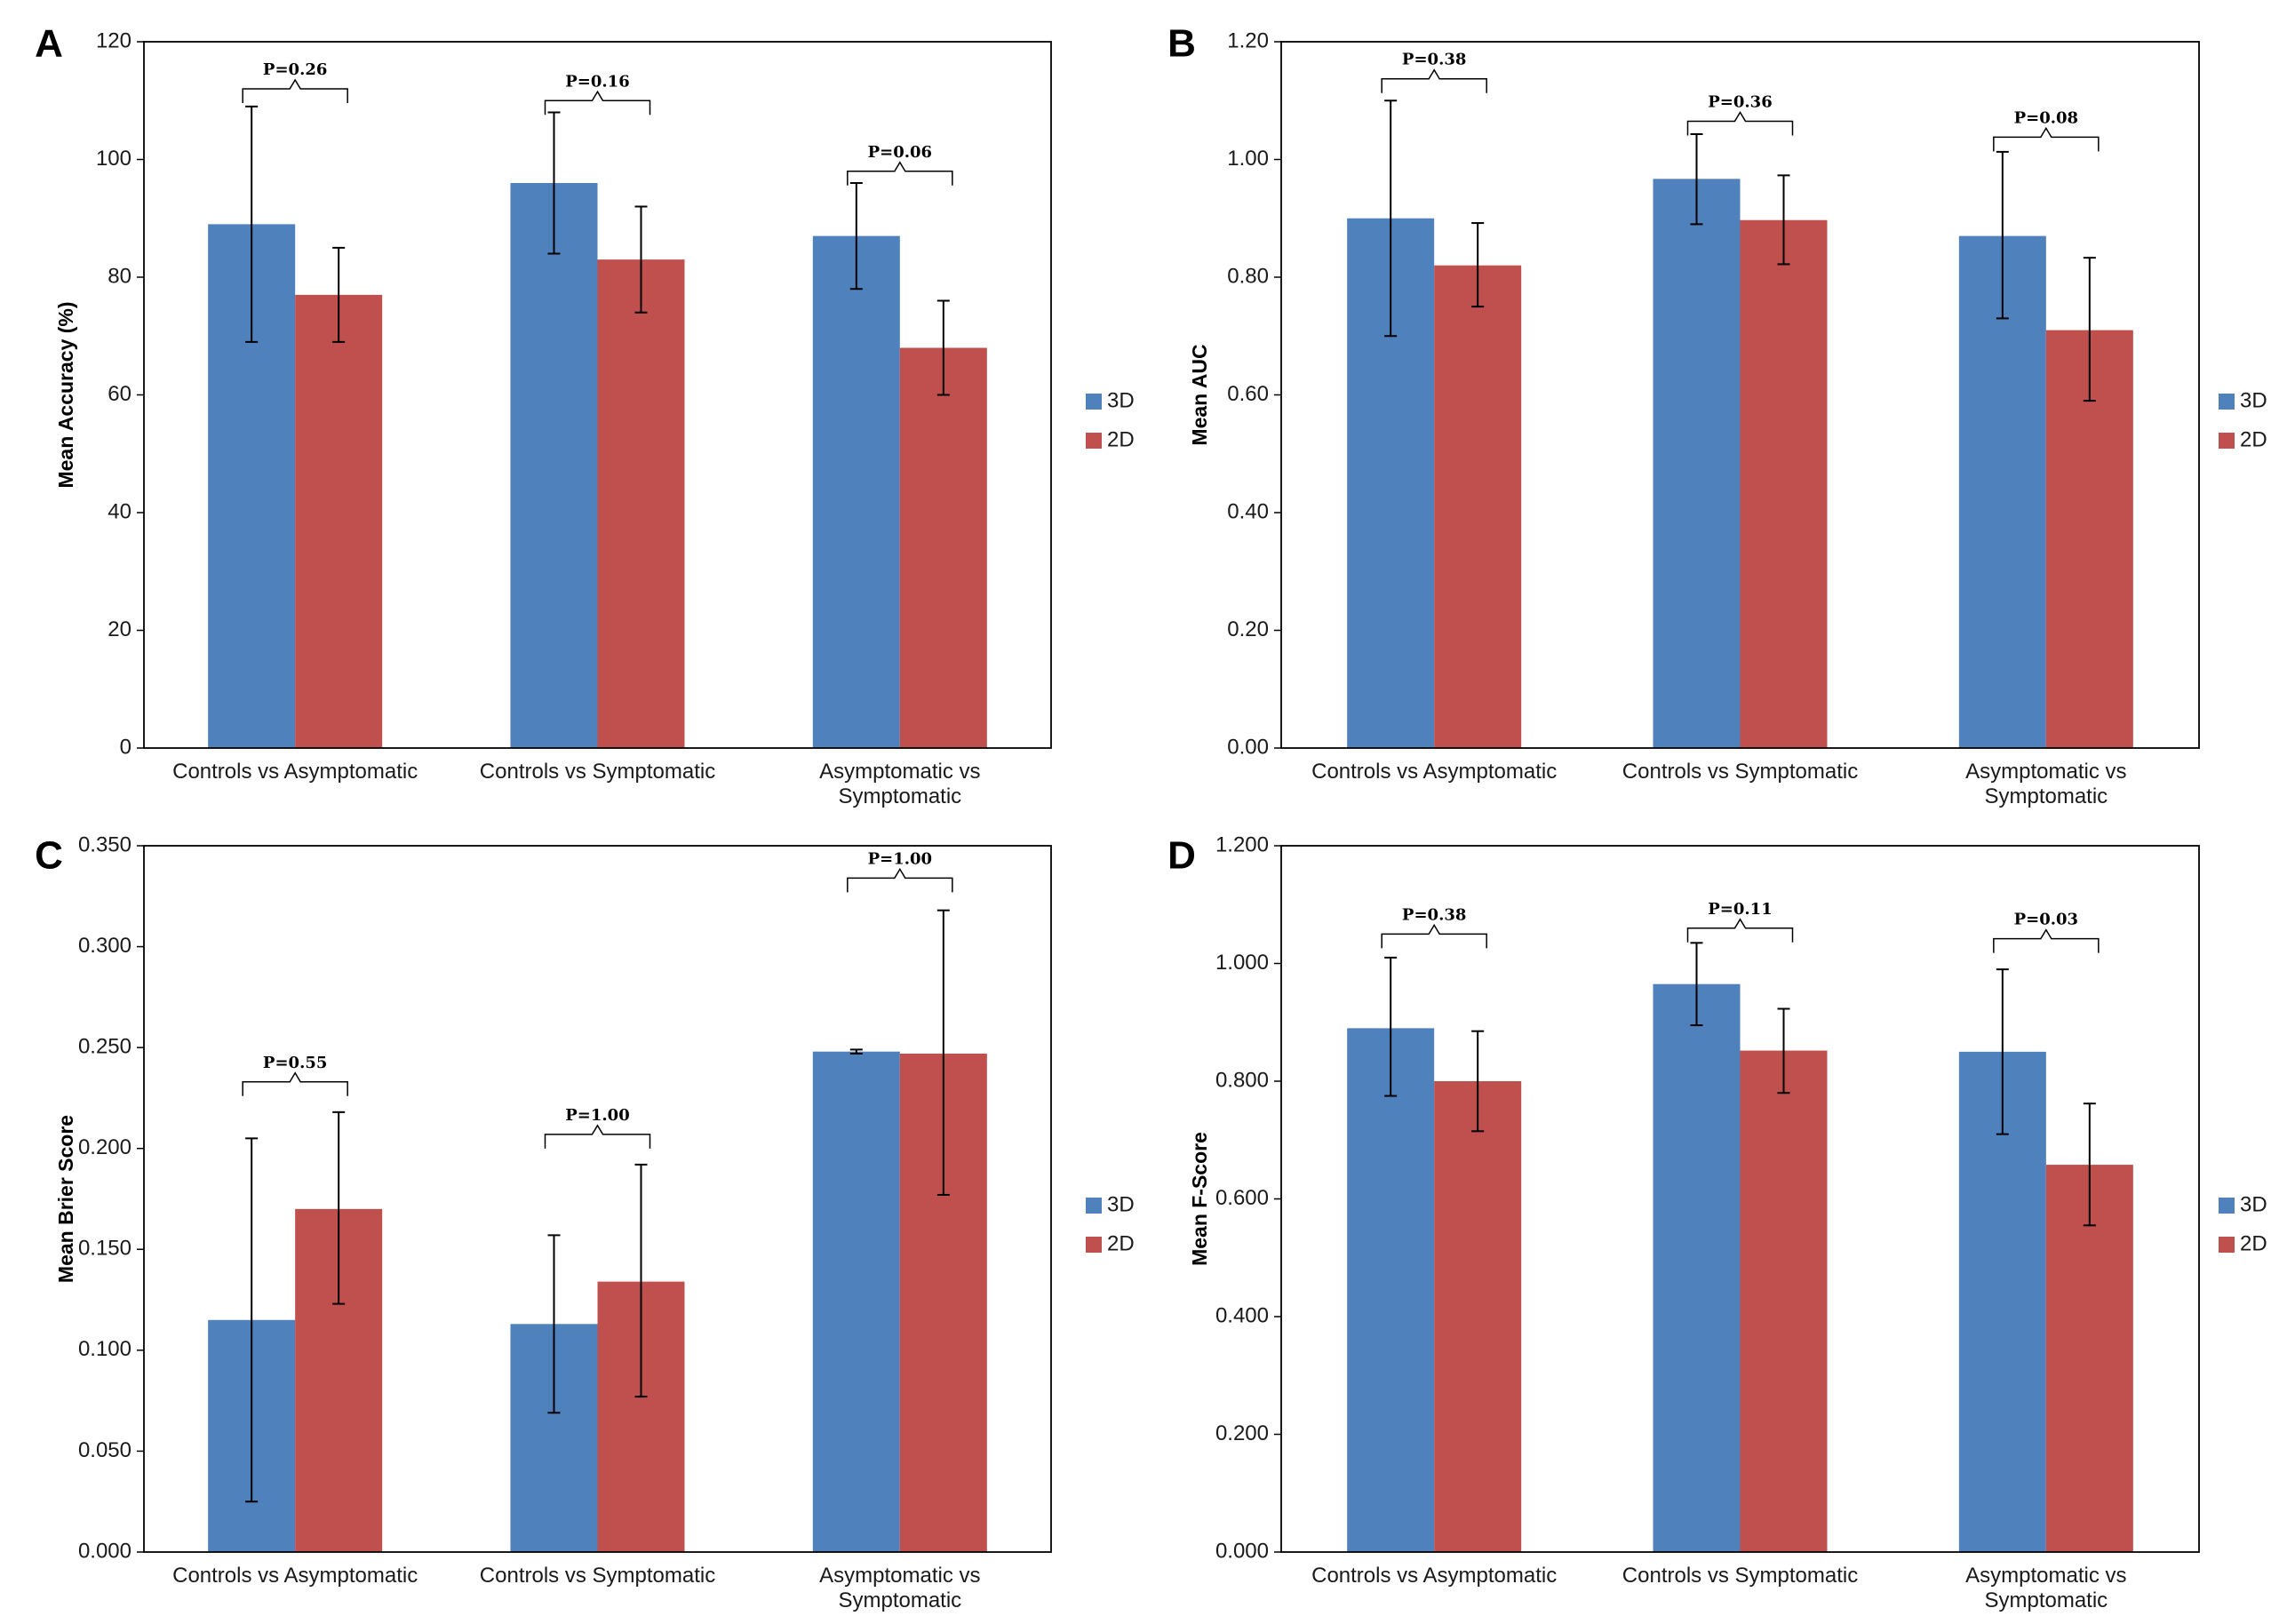  I want to click on y-tick-label: 0.150, so click(104, 1249).